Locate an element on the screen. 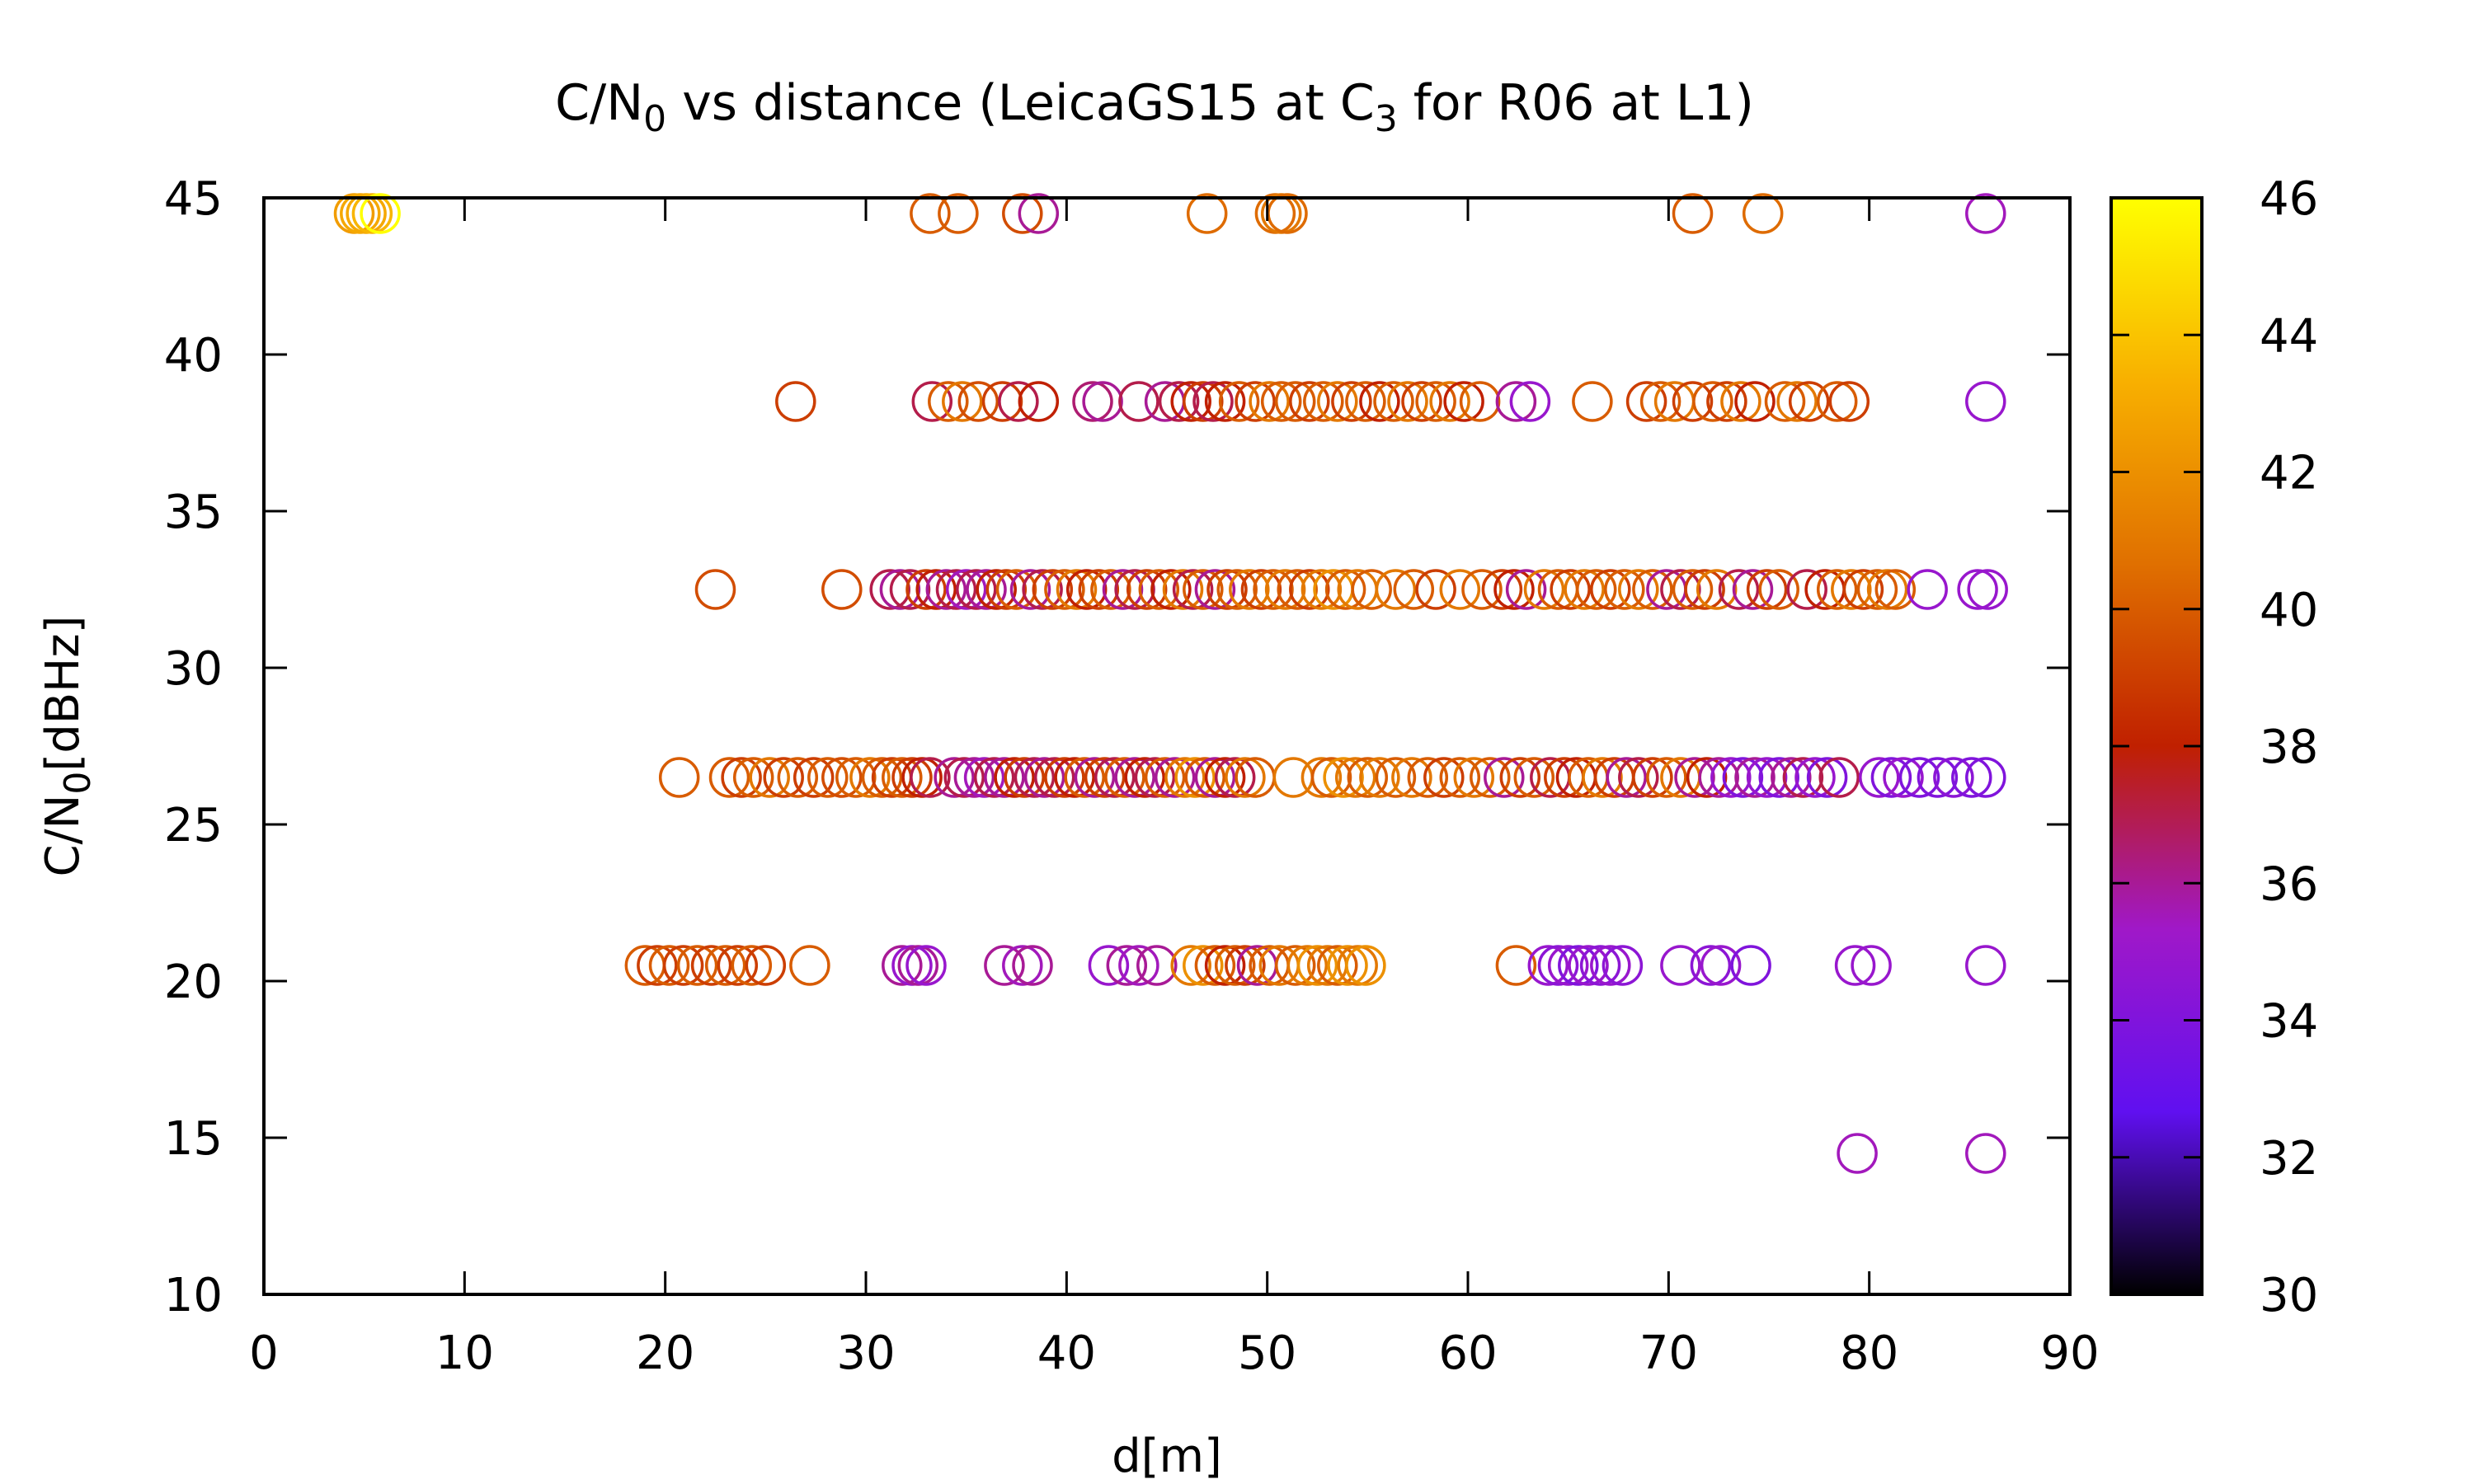  x-tick-label: 60 is located at coordinates (1467, 1353).